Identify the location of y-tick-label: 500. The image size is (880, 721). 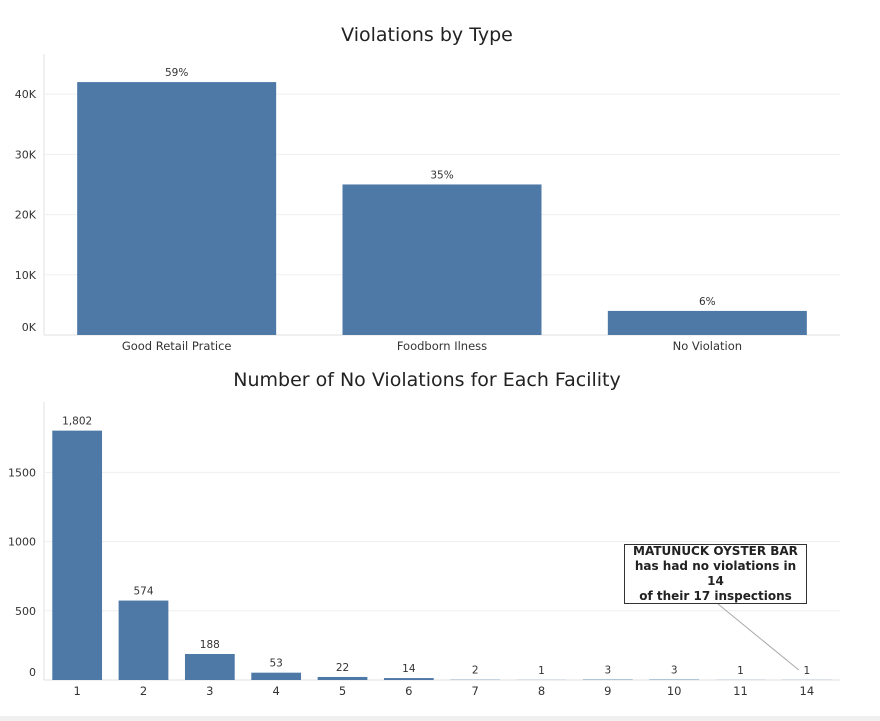
(25, 611).